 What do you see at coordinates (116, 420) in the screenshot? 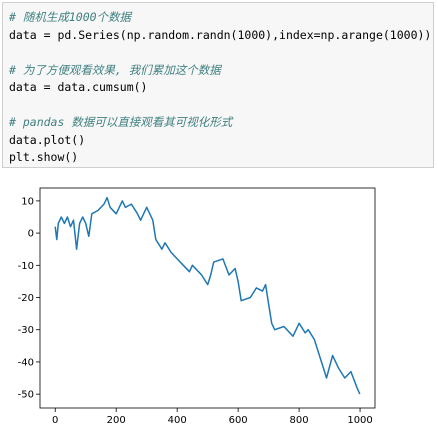
I see `x-tick-label: 200` at bounding box center [116, 420].